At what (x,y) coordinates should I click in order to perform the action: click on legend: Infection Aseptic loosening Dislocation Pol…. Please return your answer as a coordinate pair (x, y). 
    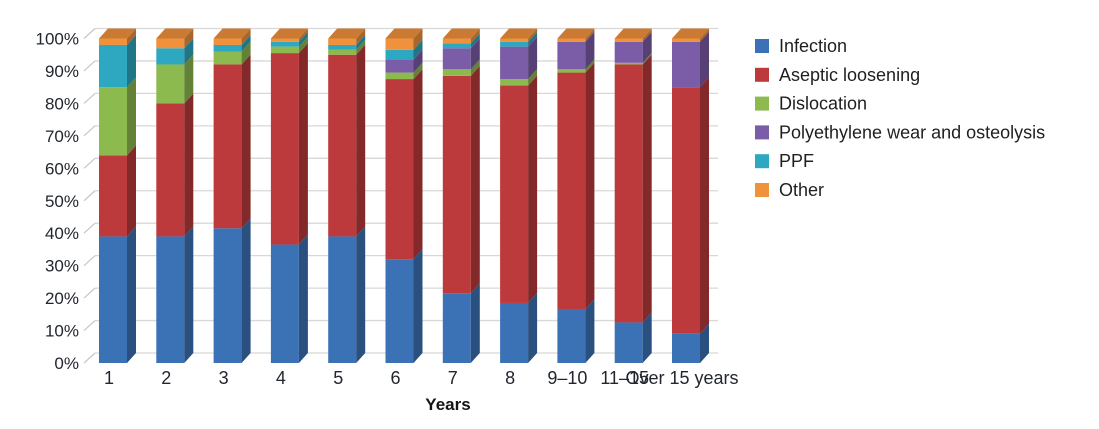
    Looking at the image, I should click on (900, 118).